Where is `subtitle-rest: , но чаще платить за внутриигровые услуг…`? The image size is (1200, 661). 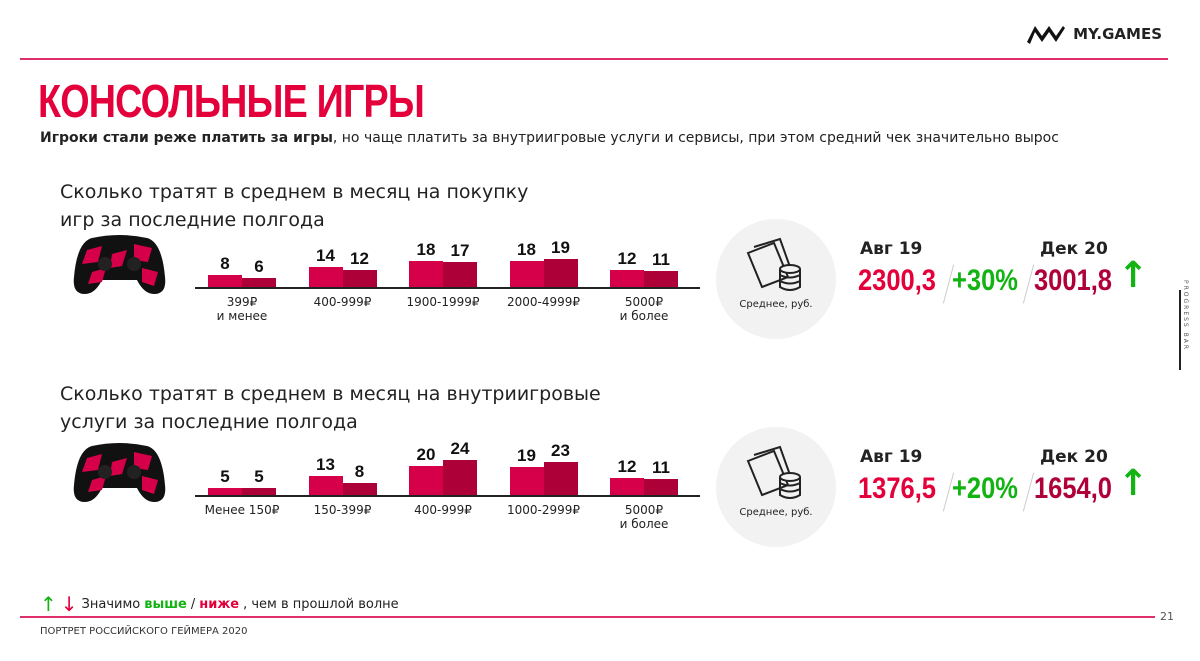 subtitle-rest: , но чаще платить за внутриигровые услуг… is located at coordinates (695, 138).